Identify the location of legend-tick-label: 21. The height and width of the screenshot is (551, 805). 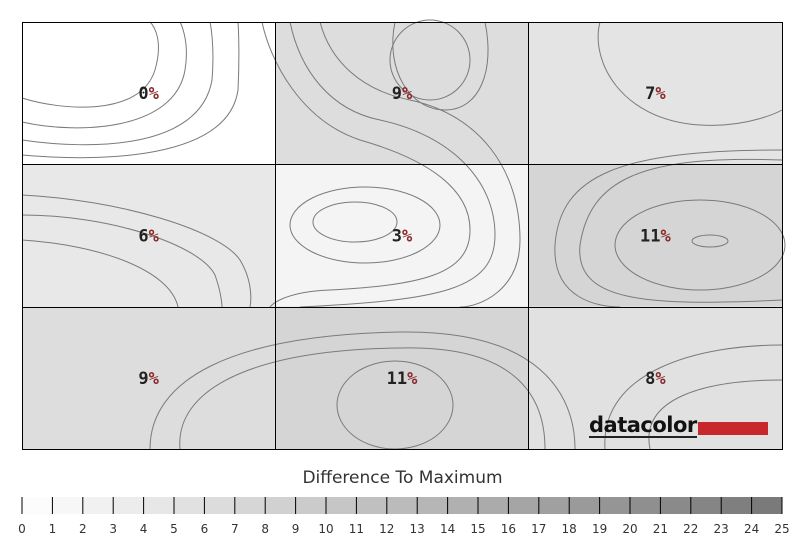
(660, 529).